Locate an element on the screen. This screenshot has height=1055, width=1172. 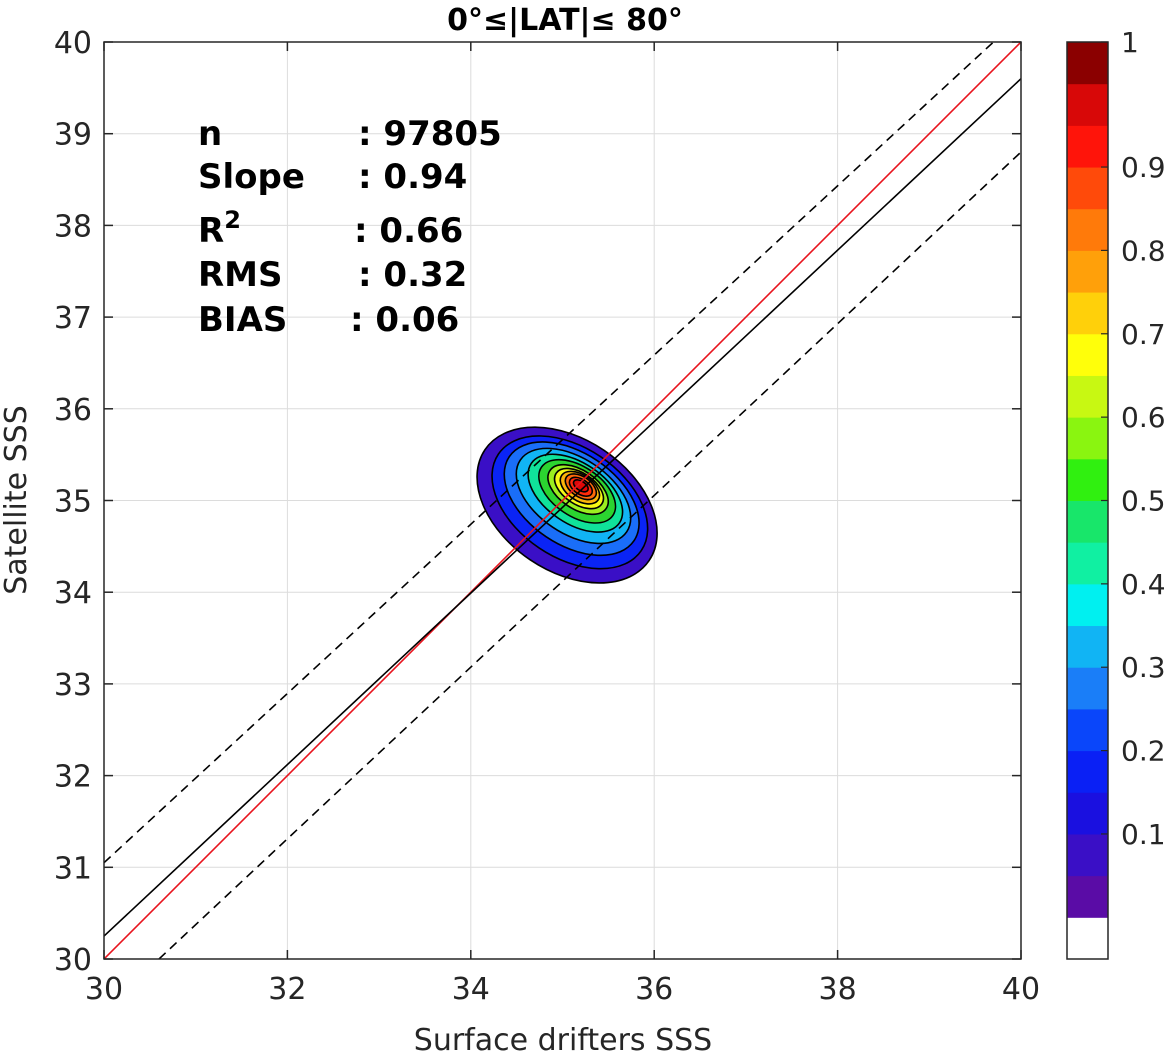
colorbar-tick-label: 0.4 is located at coordinates (1143, 584).